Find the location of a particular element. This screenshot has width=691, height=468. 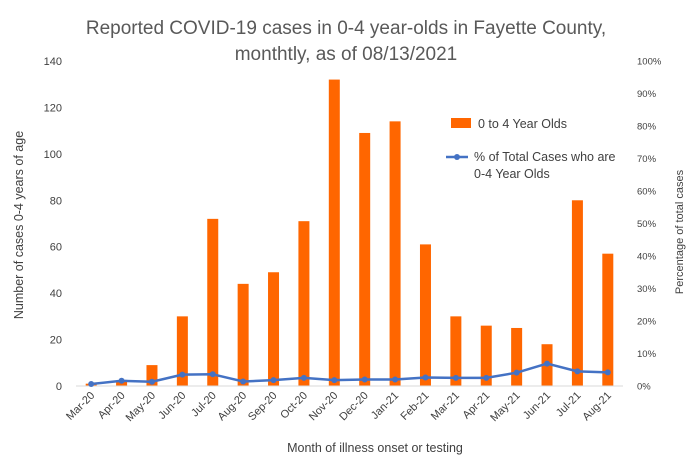

x-tick-label: May-20 is located at coordinates (141, 407).